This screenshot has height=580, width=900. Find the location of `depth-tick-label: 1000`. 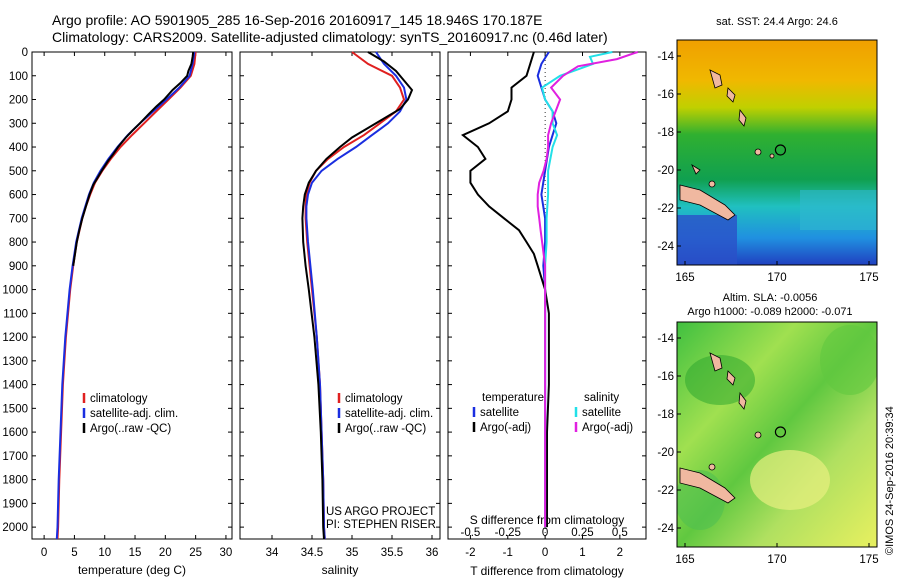

depth-tick-label: 1000 is located at coordinates (15, 291).